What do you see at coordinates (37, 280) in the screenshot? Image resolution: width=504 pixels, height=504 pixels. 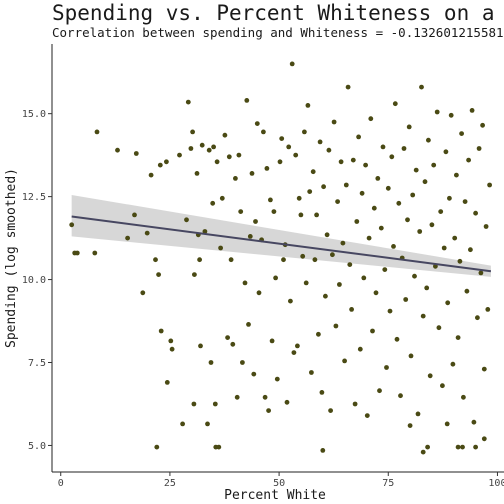 I see `y-axis-ticks: 5.0 7.5 10.0 12.5 15.0` at bounding box center [37, 280].